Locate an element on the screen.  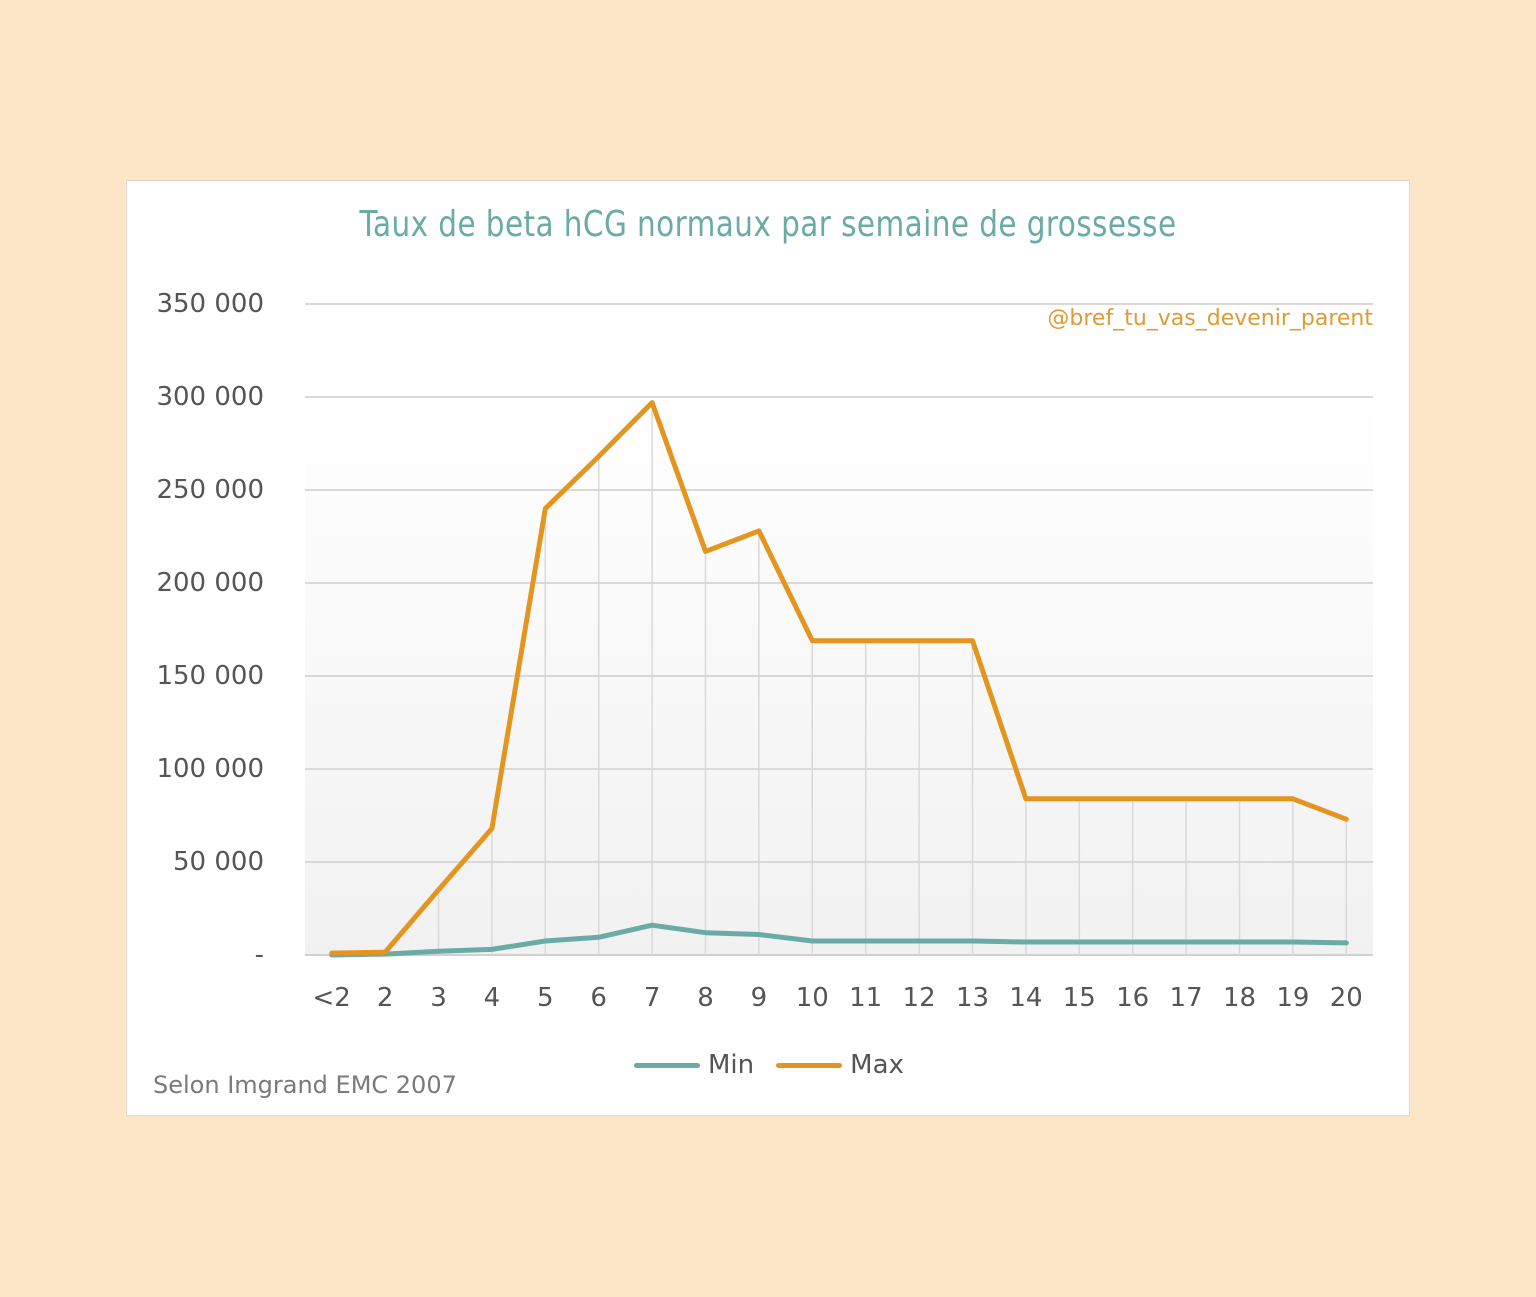
x-tick-label: 20 is located at coordinates (1346, 998).